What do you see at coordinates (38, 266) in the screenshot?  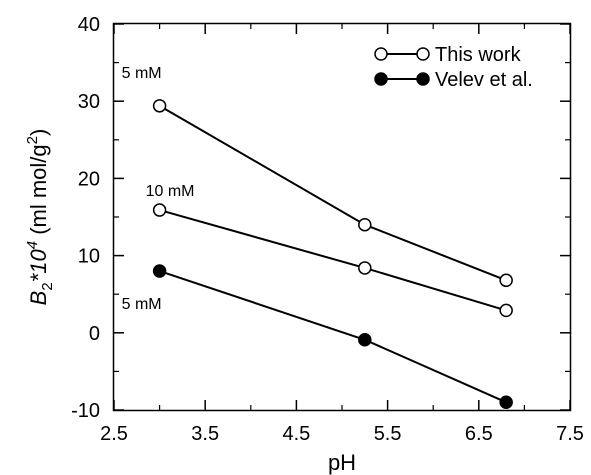 I see `y-axis-title-mid: *10` at bounding box center [38, 266].